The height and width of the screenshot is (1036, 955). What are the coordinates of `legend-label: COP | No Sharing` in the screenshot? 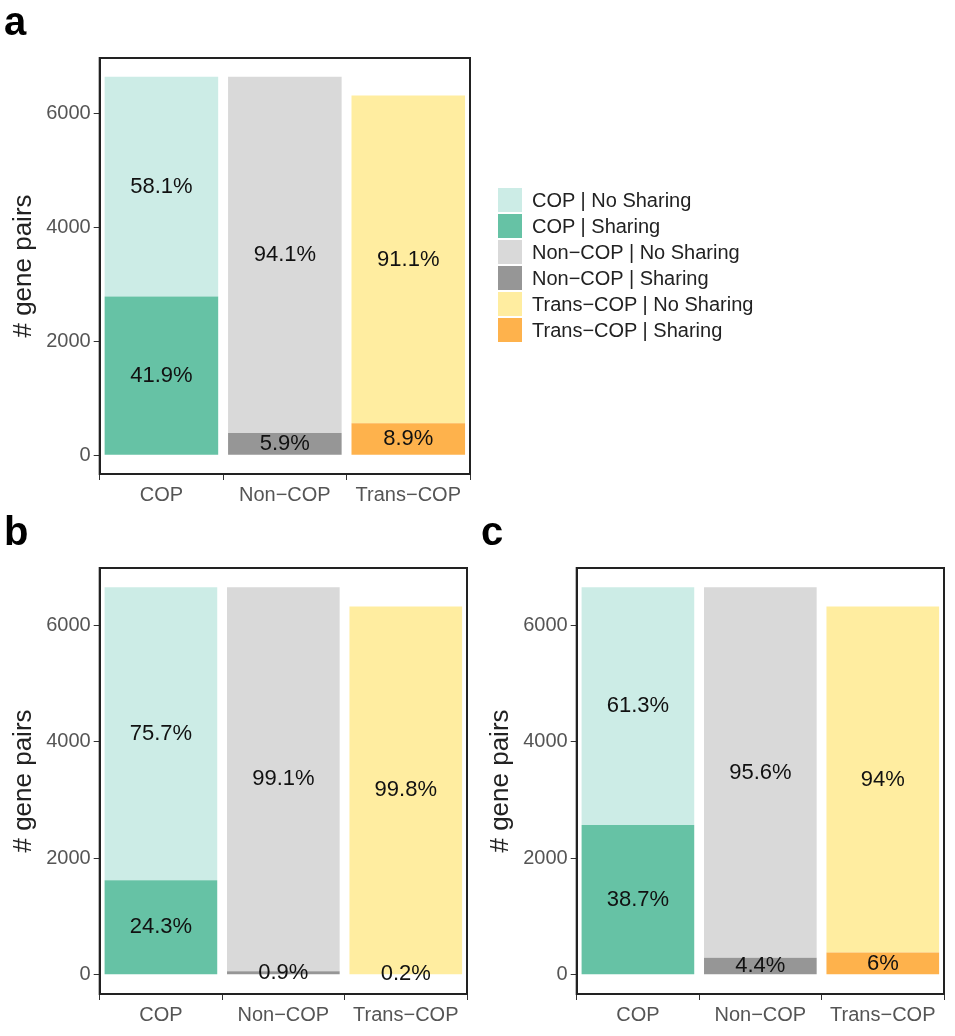 It's located at (612, 200).